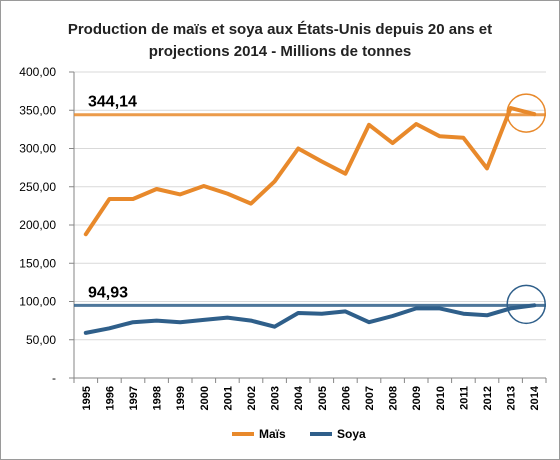  Describe the element at coordinates (276, 398) in the screenshot. I see `x-tick-label: 2003` at that location.